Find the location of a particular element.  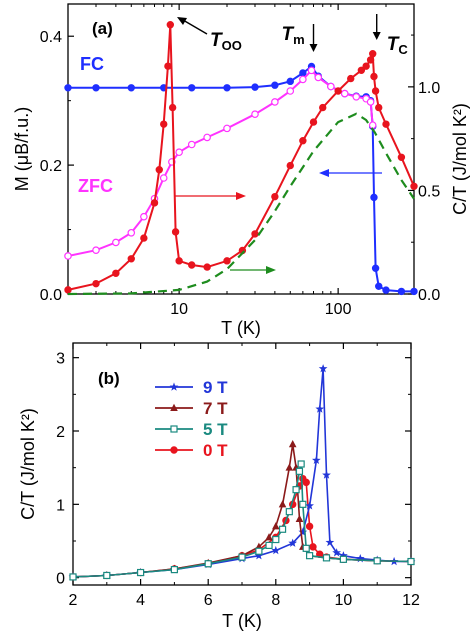

data-point-0-t is located at coordinates (306, 482).